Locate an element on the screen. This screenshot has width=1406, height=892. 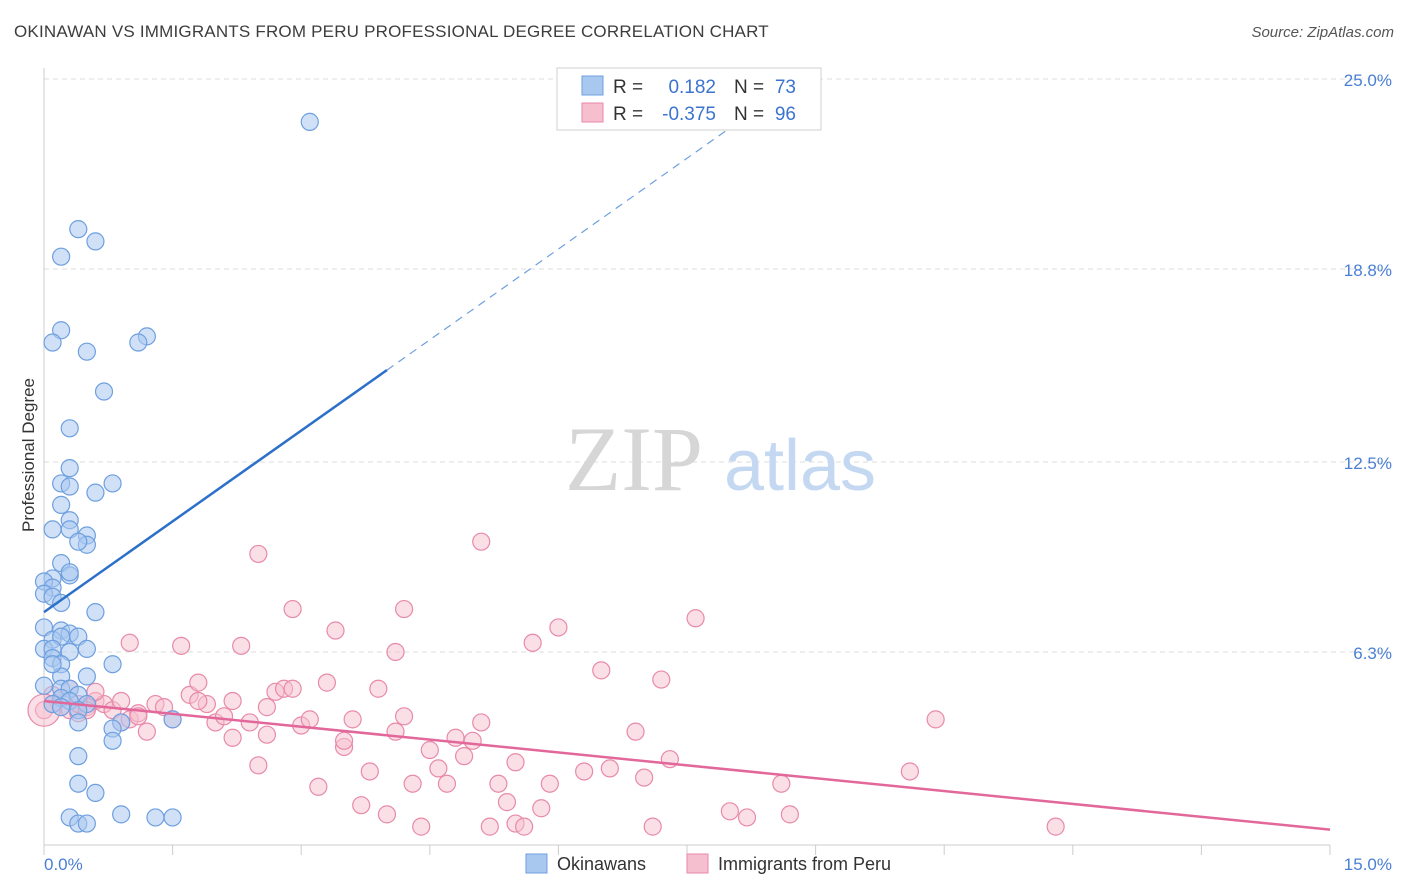
watermark-atlas: atlas is located at coordinates (800, 466).